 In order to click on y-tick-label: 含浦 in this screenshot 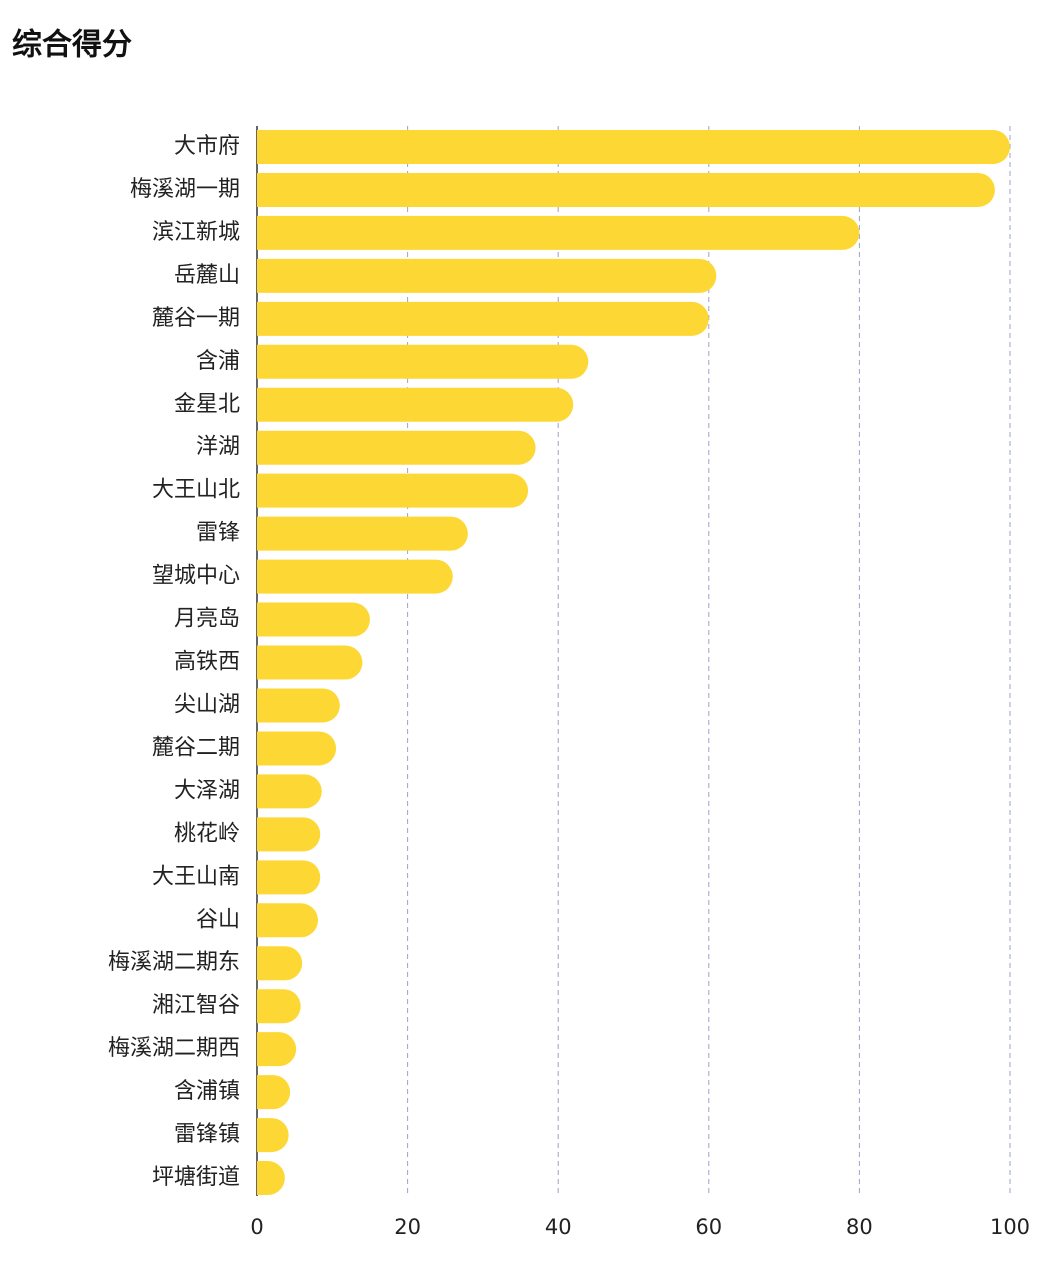, I will do `click(218, 361)`.